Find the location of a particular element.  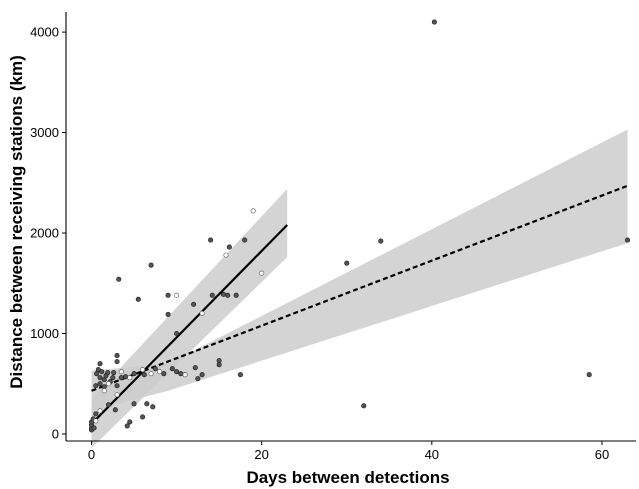

x-tick-label: 40 is located at coordinates (432, 454).